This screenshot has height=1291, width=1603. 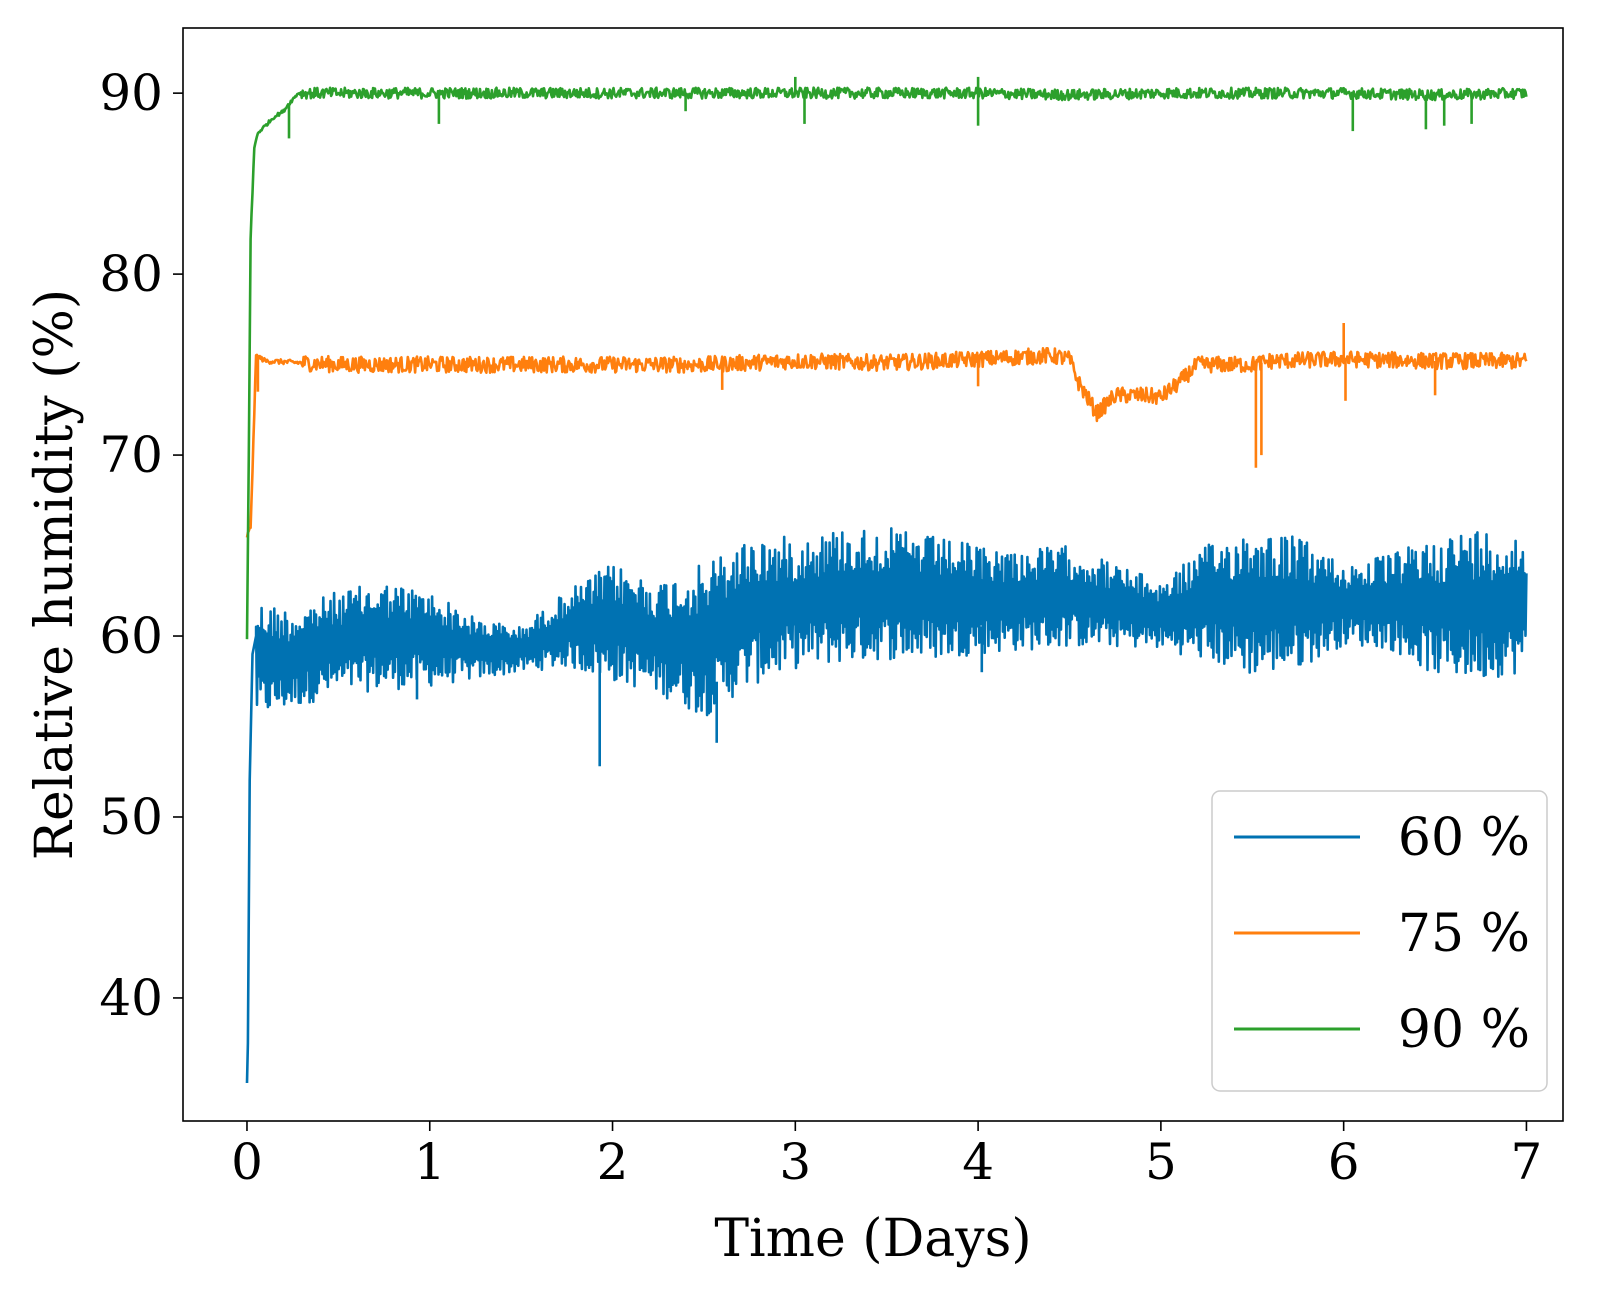 What do you see at coordinates (131, 636) in the screenshot?
I see `y-tick-label: 60` at bounding box center [131, 636].